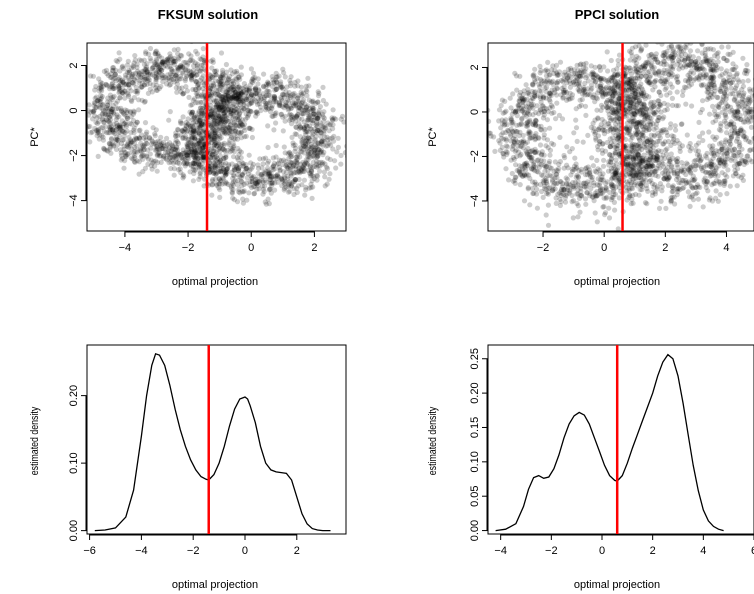 This screenshot has width=754, height=594. What do you see at coordinates (74, 65) in the screenshot?
I see `y-tick-label: 2` at bounding box center [74, 65].